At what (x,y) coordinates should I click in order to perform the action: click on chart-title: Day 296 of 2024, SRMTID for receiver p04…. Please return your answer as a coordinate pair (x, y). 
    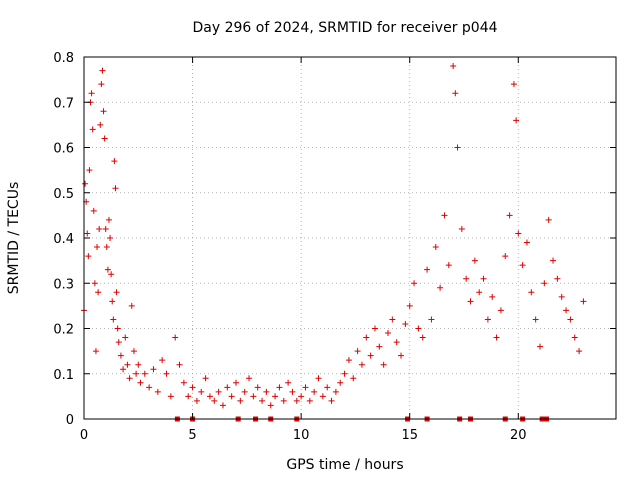
    Looking at the image, I should click on (344, 28).